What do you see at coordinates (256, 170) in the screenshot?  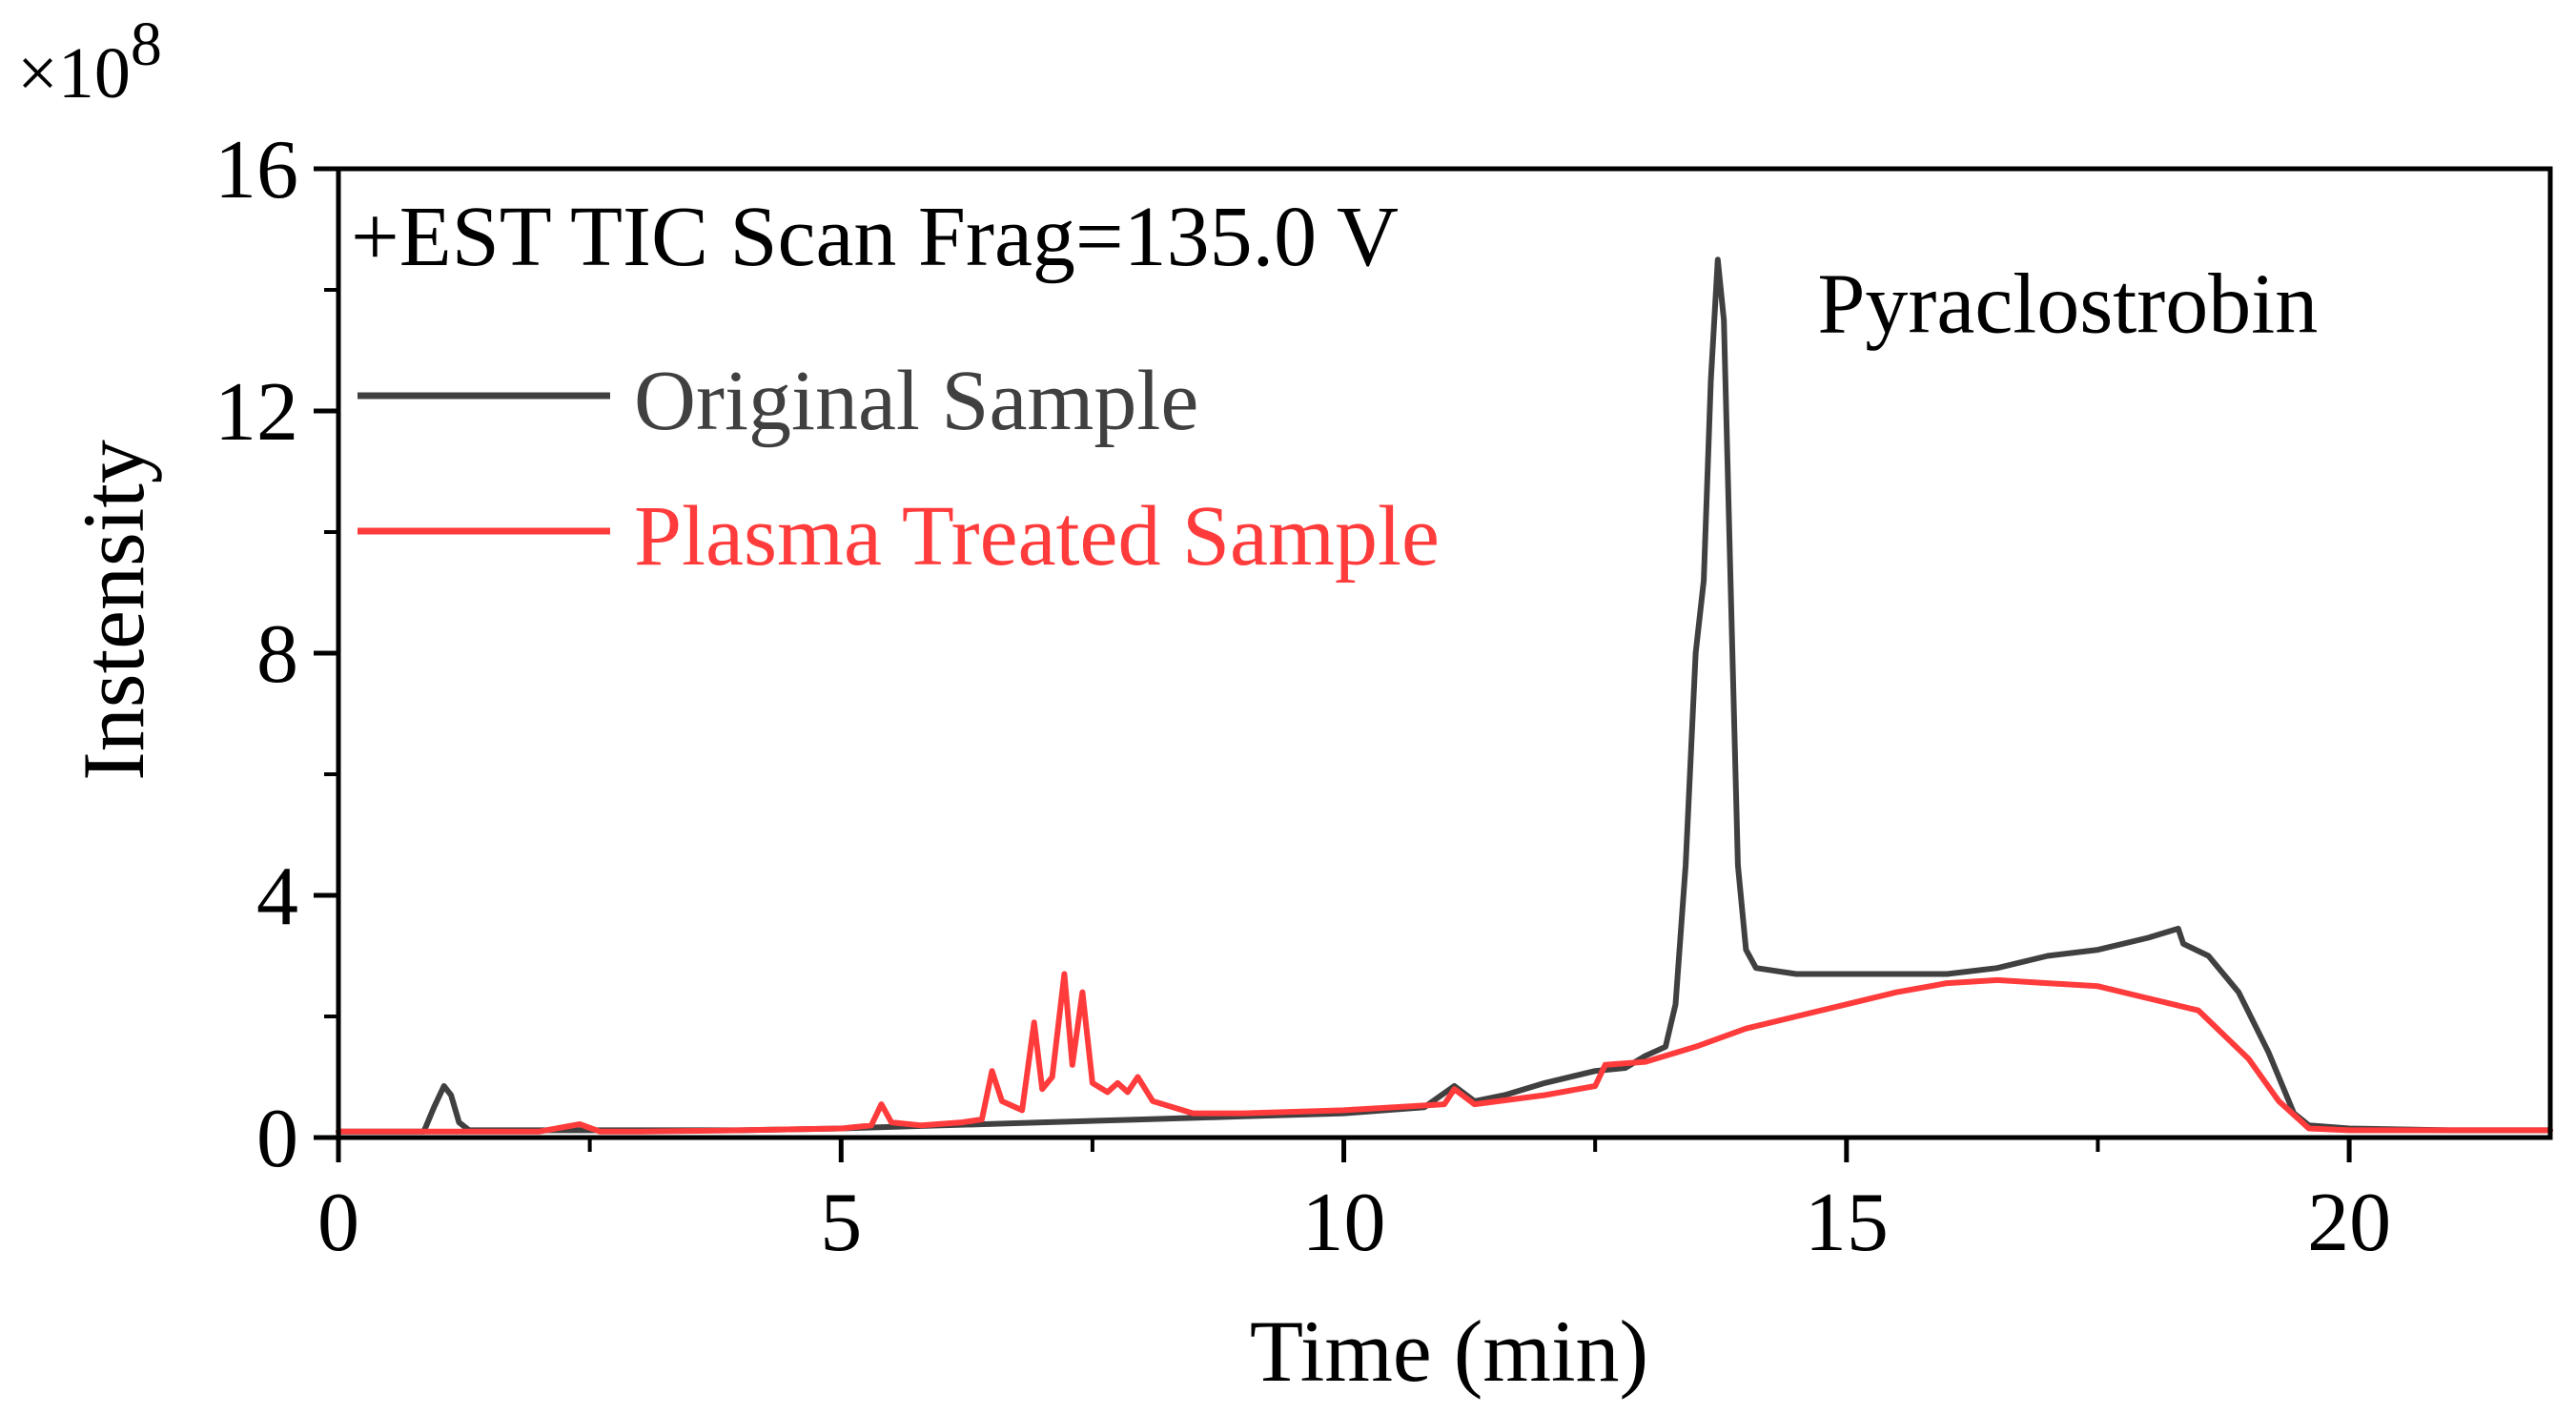 I see `y-tick-label: 16` at bounding box center [256, 170].